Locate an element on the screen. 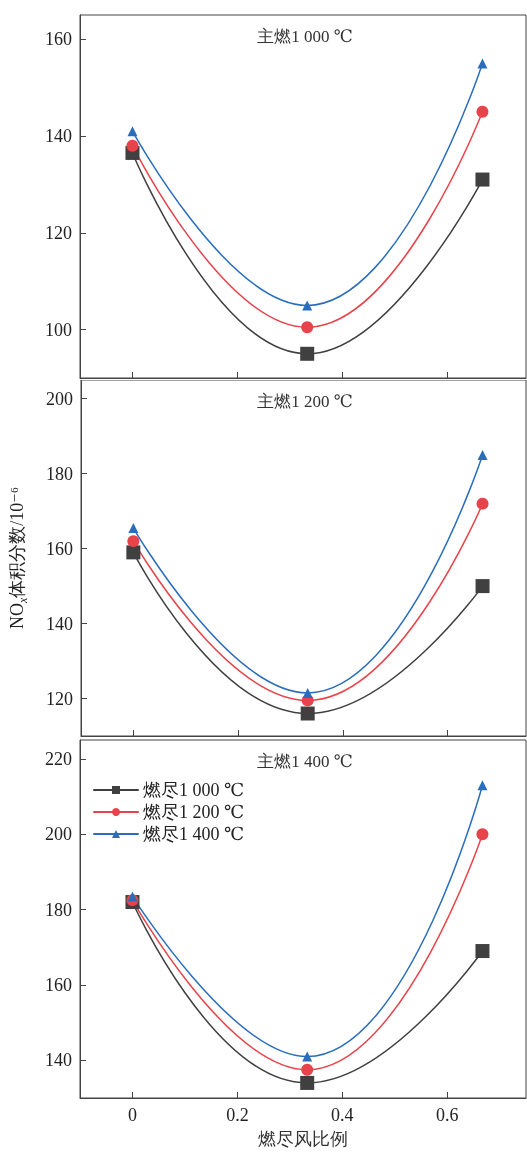 Image resolution: width=527 pixels, height=1153 pixels. x-tick-label: 0.4 is located at coordinates (342, 1115).